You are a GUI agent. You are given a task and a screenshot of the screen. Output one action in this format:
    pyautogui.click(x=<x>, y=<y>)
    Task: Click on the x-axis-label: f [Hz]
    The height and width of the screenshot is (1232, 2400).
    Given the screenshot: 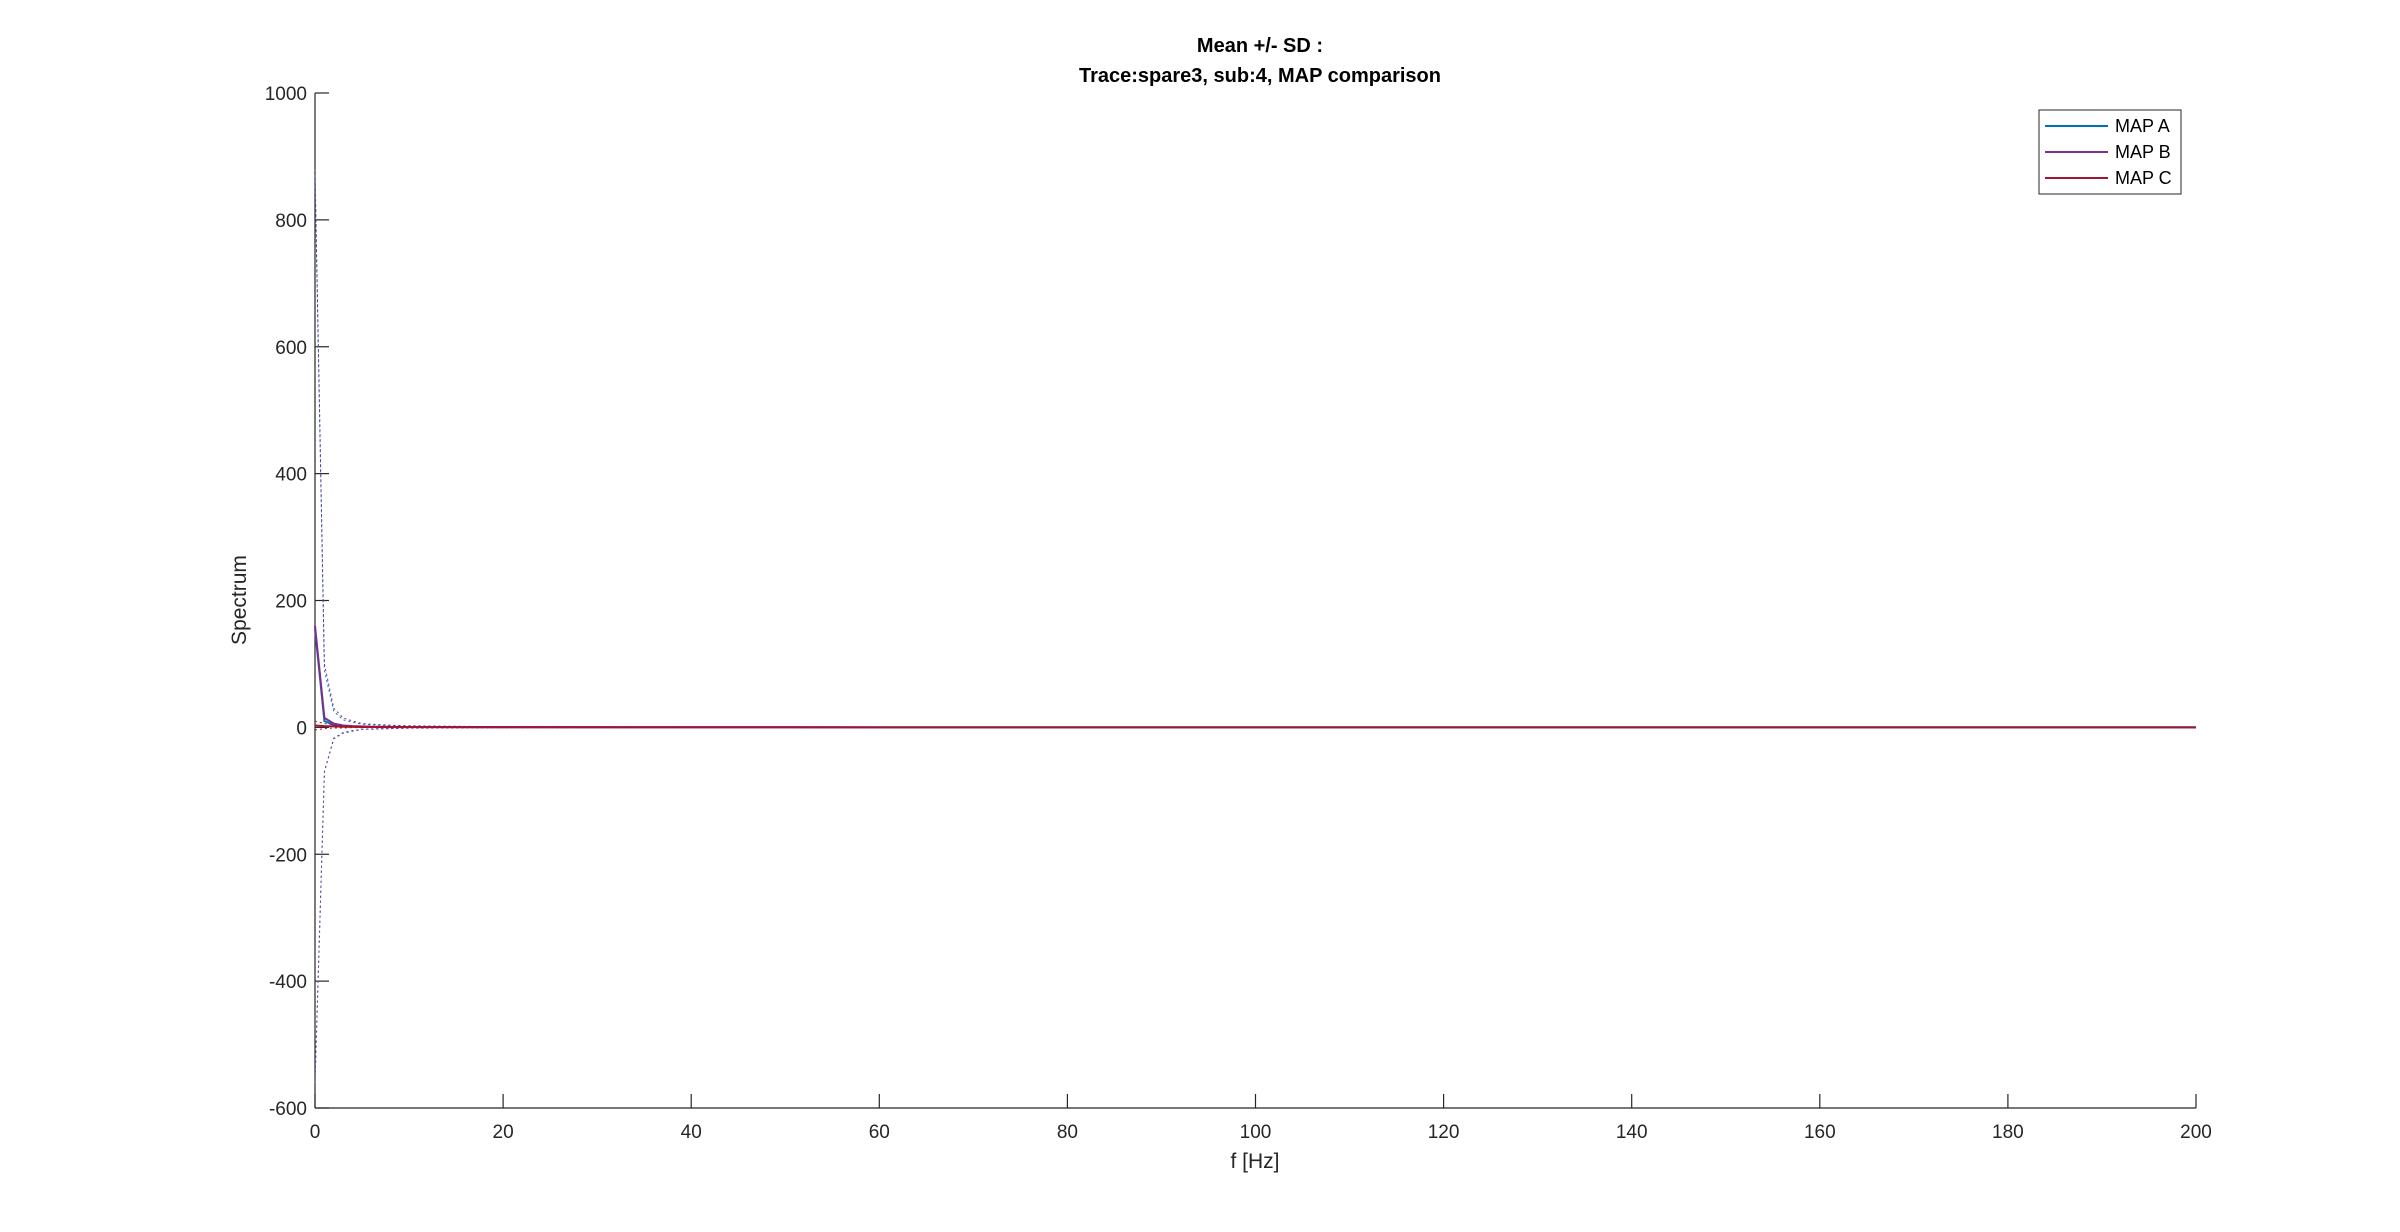 What is the action you would take?
    pyautogui.click(x=1254, y=1161)
    